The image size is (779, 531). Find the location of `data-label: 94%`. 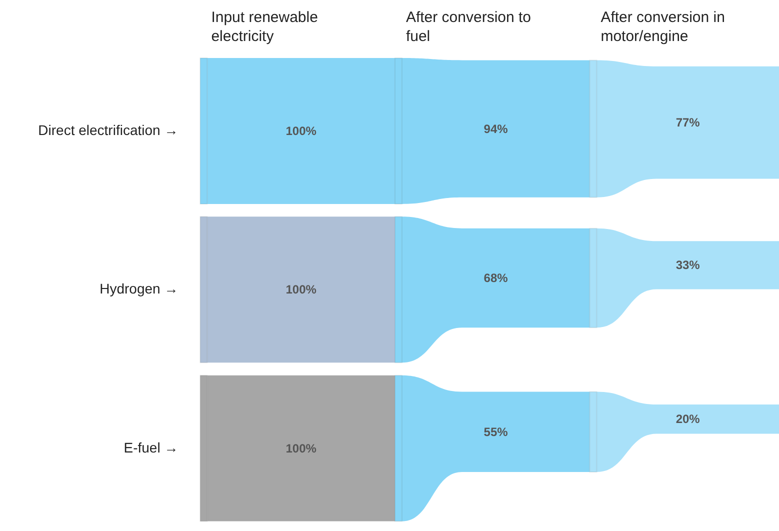

data-label: 94% is located at coordinates (496, 129).